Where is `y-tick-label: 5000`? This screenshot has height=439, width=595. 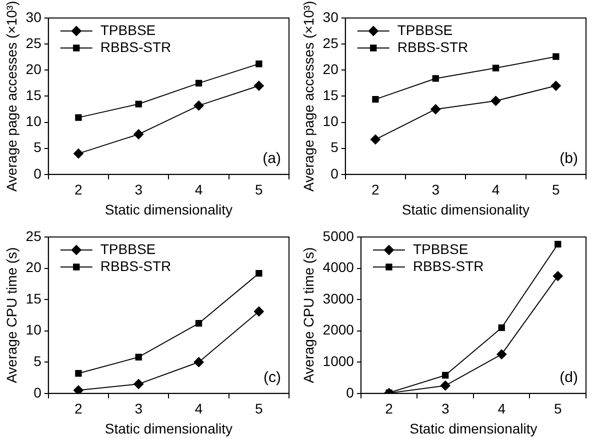
y-tick-label: 5000 is located at coordinates (338, 236).